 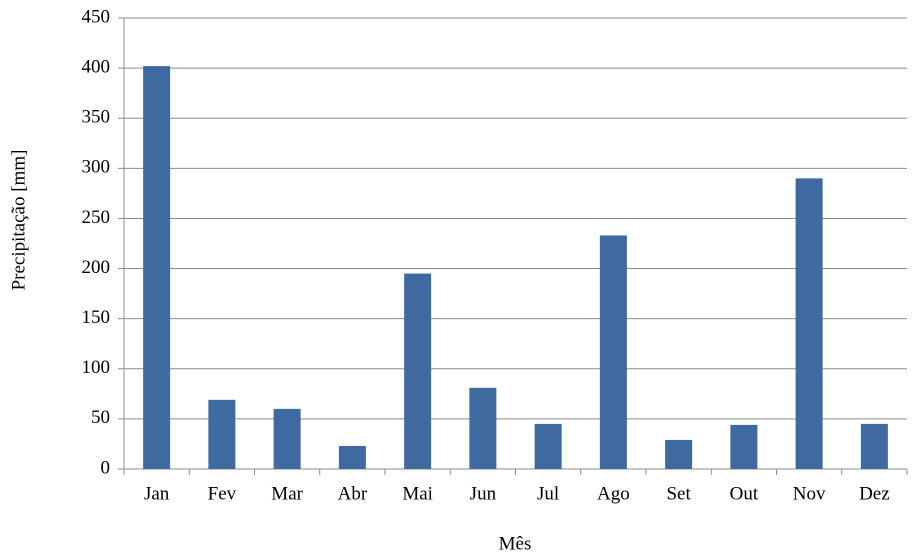 What do you see at coordinates (106, 467) in the screenshot?
I see `y-tick-label: 0` at bounding box center [106, 467].